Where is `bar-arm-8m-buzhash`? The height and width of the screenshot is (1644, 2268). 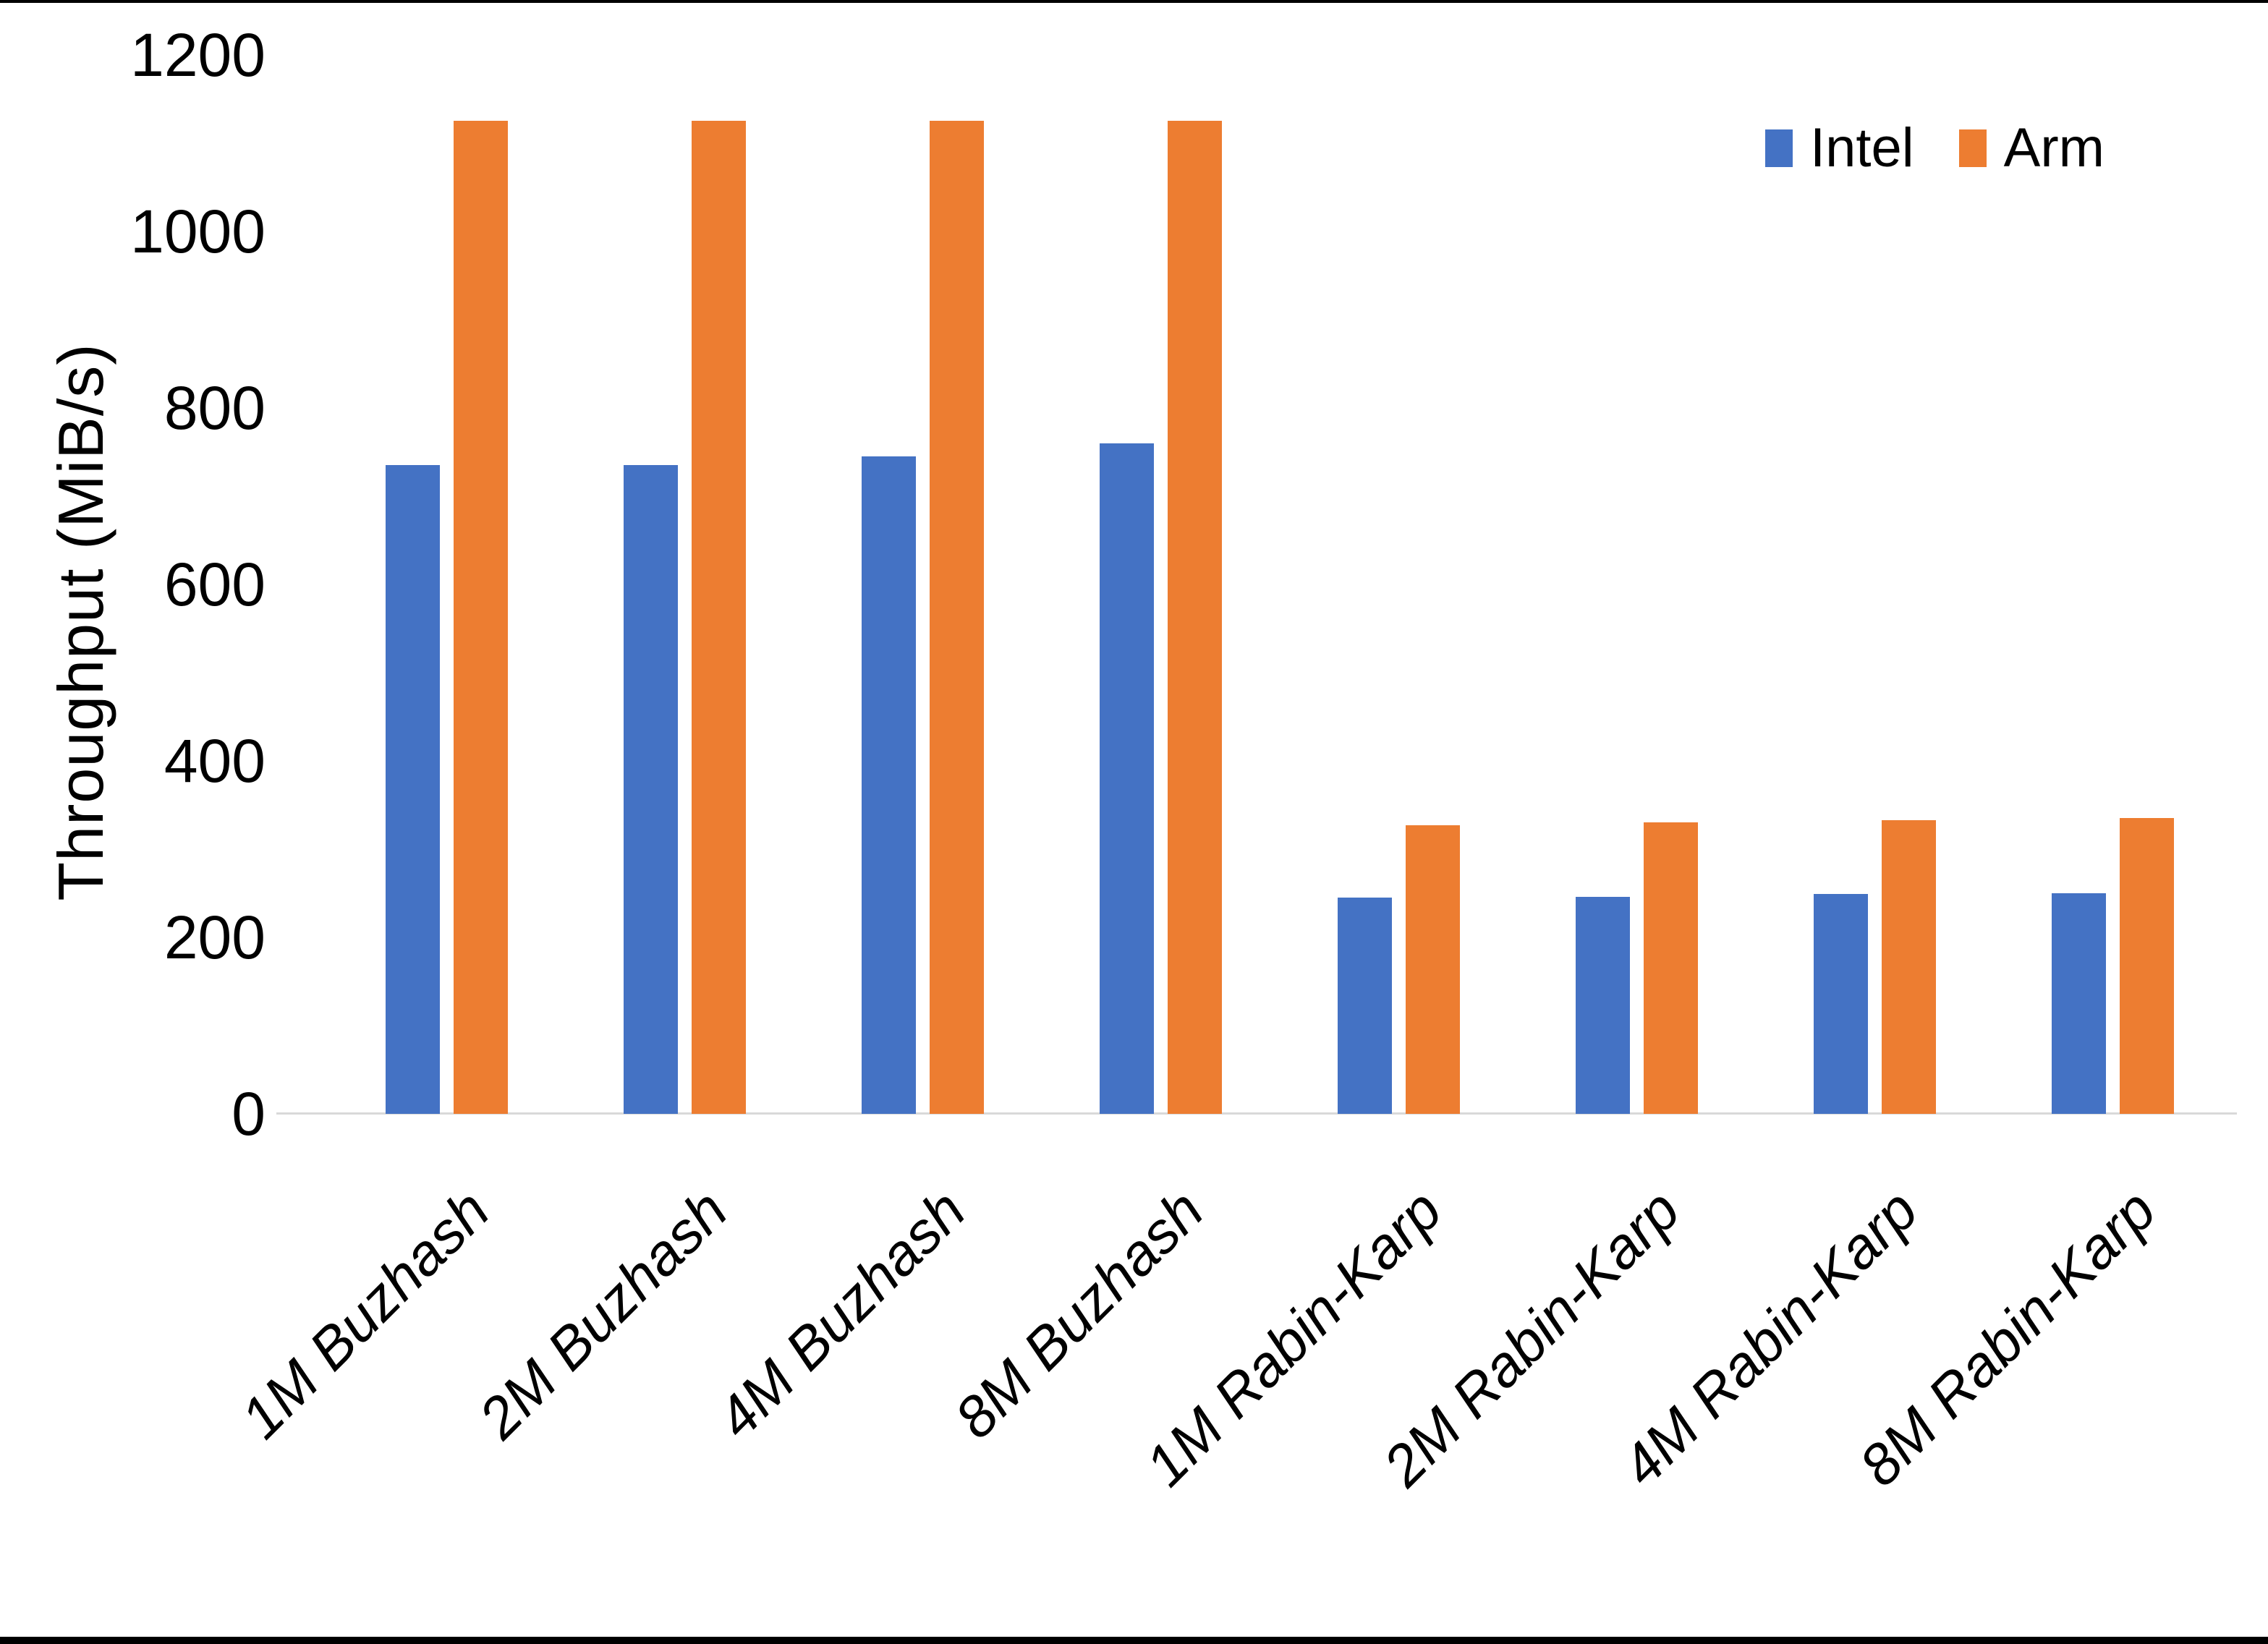
bar-arm-8m-buzhash is located at coordinates (1195, 617).